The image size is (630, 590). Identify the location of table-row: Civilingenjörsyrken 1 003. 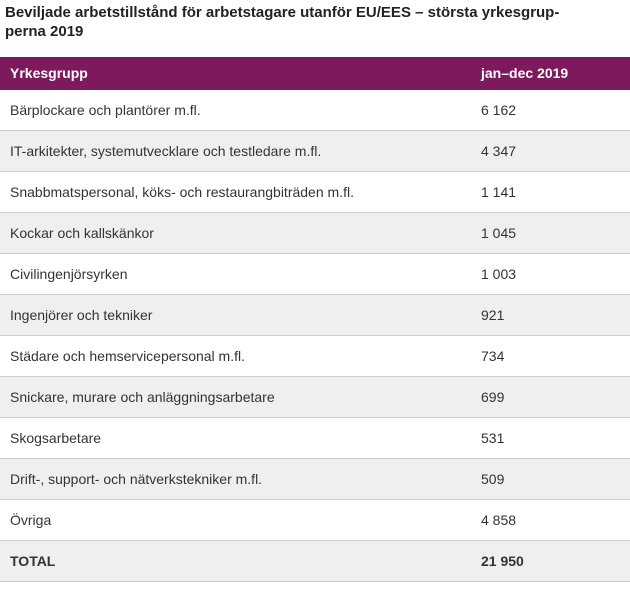
(315, 274).